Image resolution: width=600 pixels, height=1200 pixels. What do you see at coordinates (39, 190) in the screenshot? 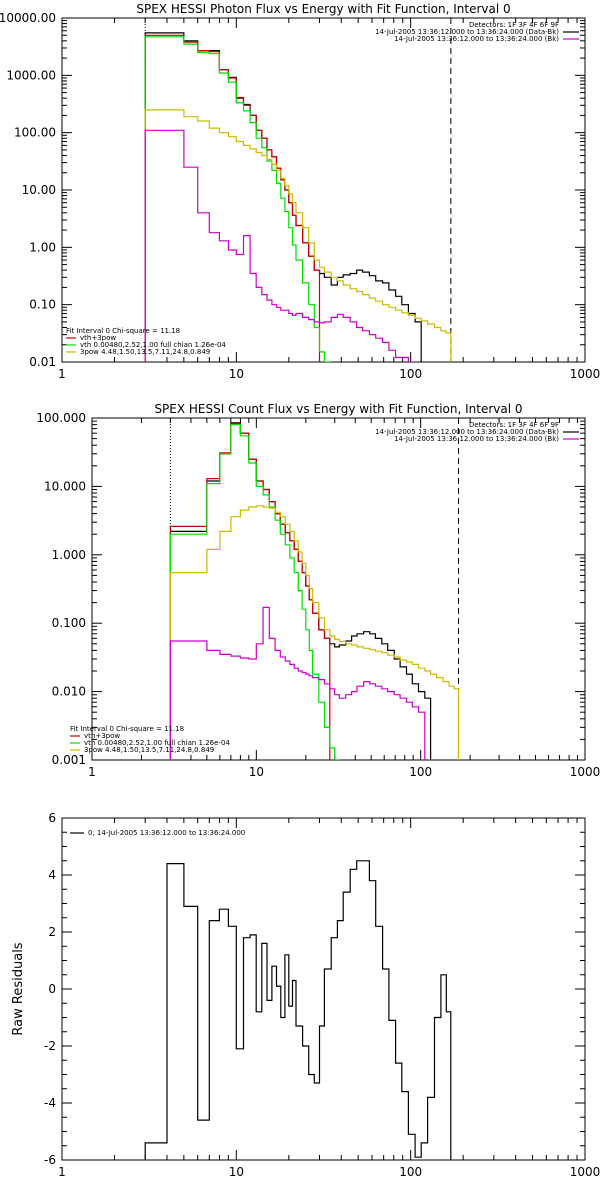
I see `y-tick-label: 10.00` at bounding box center [39, 190].